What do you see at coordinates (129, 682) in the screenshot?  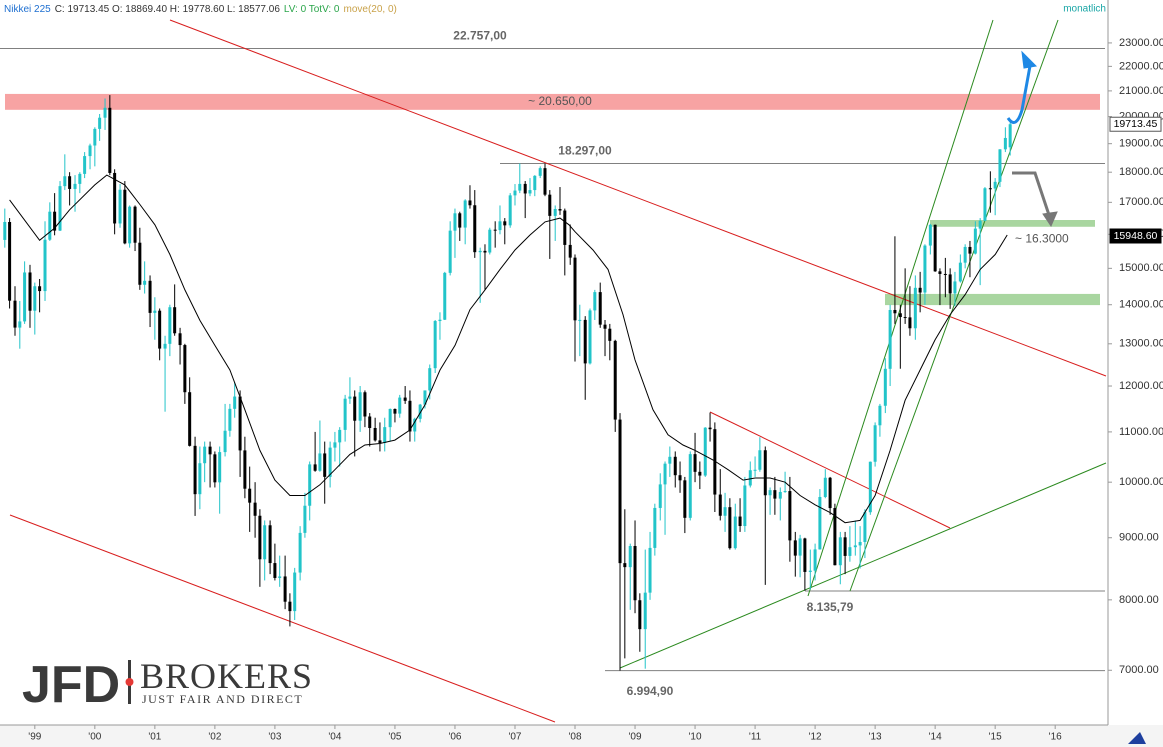 I see `logo-dot` at bounding box center [129, 682].